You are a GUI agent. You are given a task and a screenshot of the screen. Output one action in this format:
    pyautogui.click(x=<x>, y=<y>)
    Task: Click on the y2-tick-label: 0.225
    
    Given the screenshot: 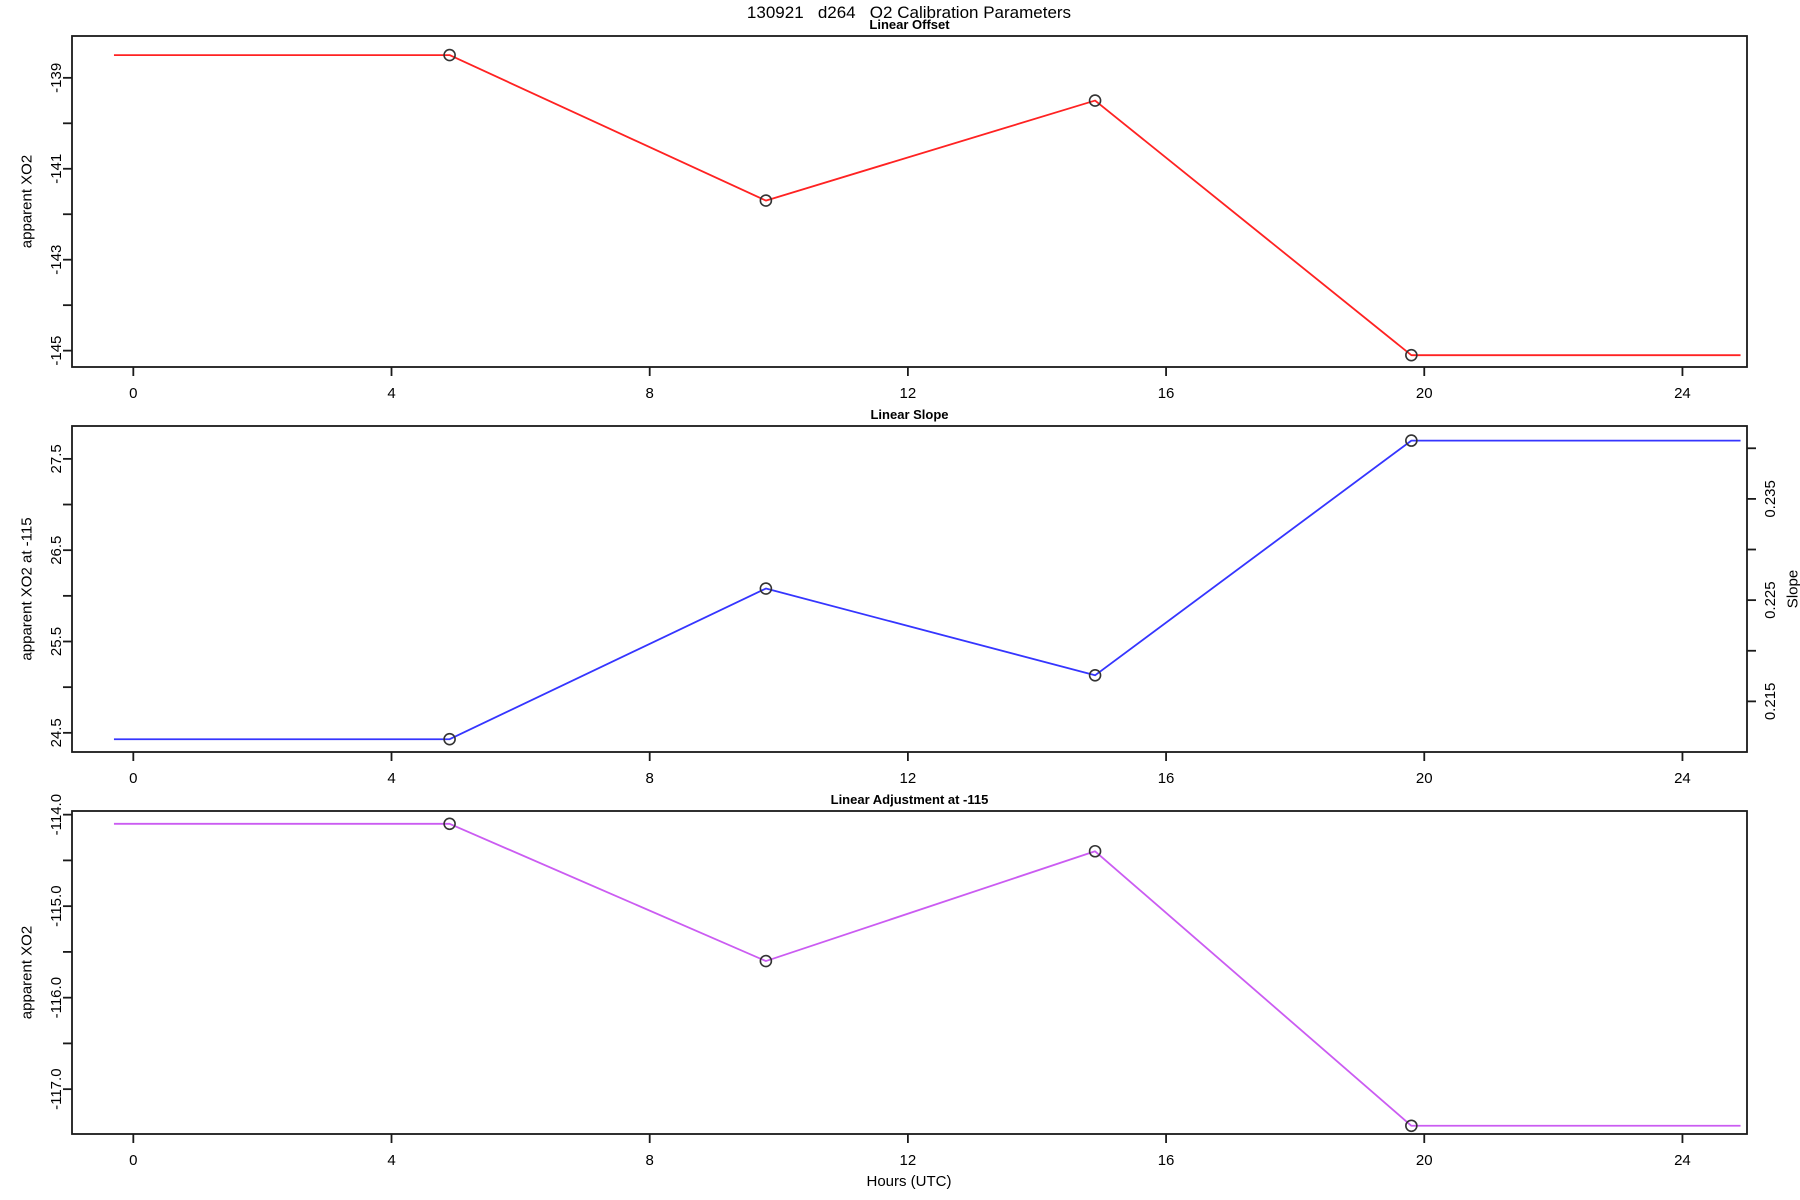 What is the action you would take?
    pyautogui.click(x=1770, y=600)
    